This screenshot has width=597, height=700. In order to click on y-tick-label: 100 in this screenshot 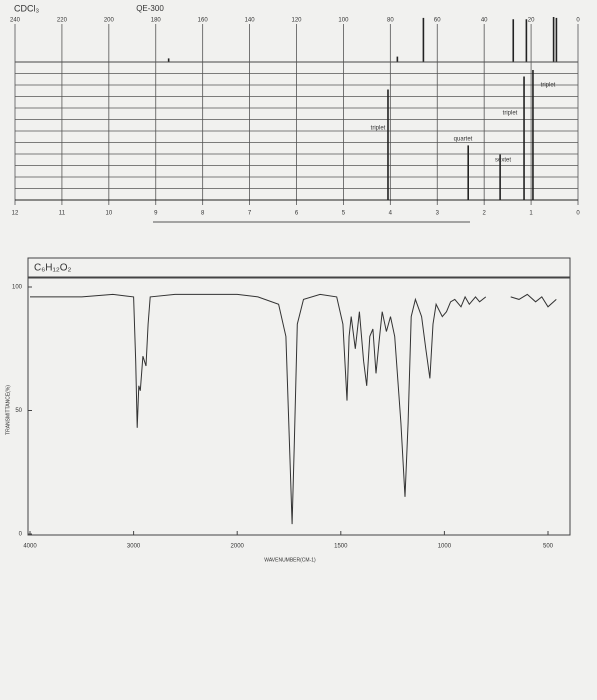, I will do `click(17, 288)`.